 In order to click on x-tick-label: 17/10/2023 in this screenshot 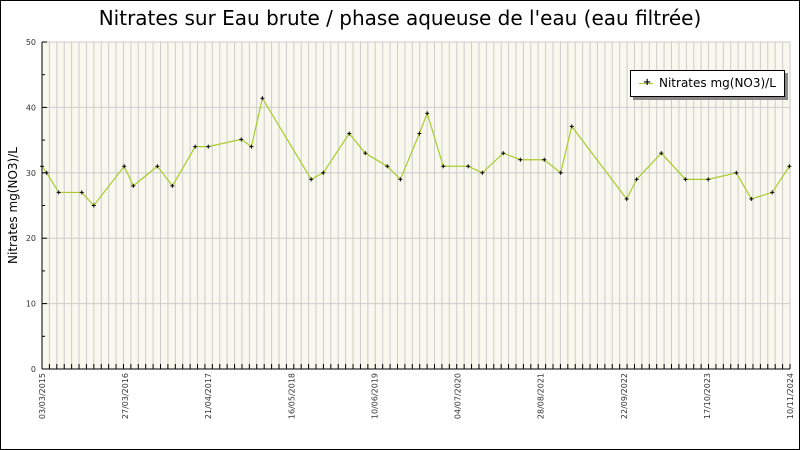, I will do `click(707, 396)`.